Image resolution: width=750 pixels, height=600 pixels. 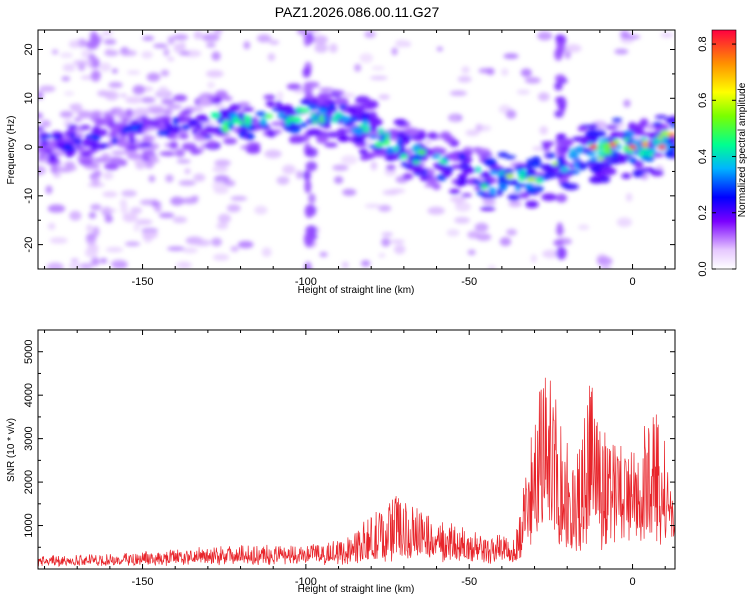 I want to click on y-tick-label: 3000, so click(x=29, y=438).